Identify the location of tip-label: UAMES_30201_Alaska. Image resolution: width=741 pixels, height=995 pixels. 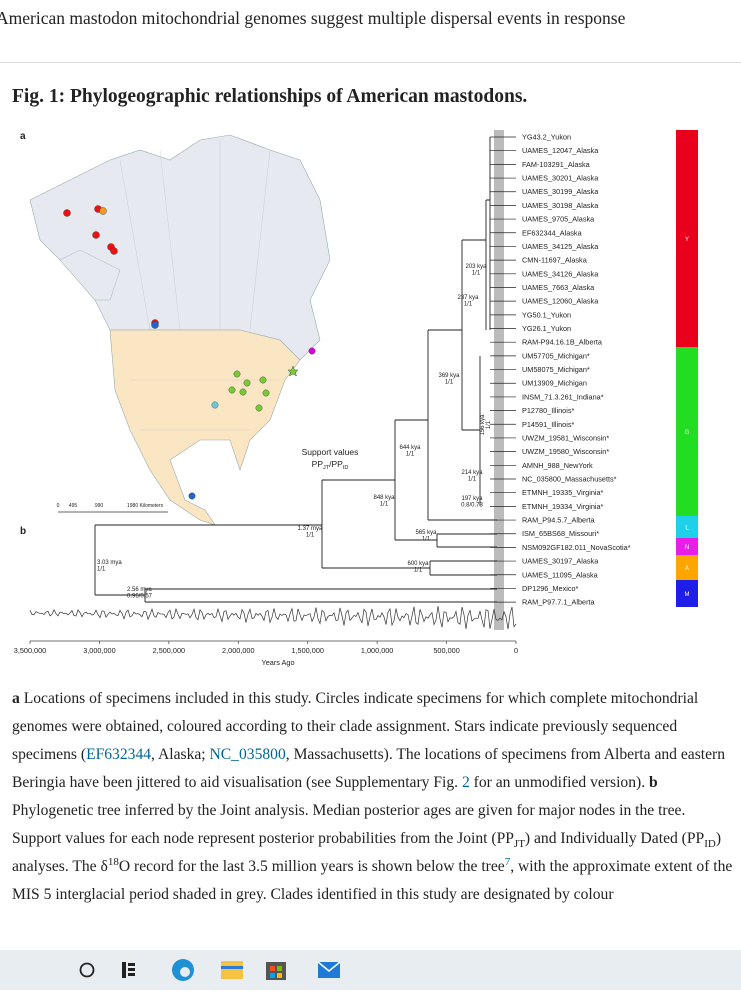
(560, 178).